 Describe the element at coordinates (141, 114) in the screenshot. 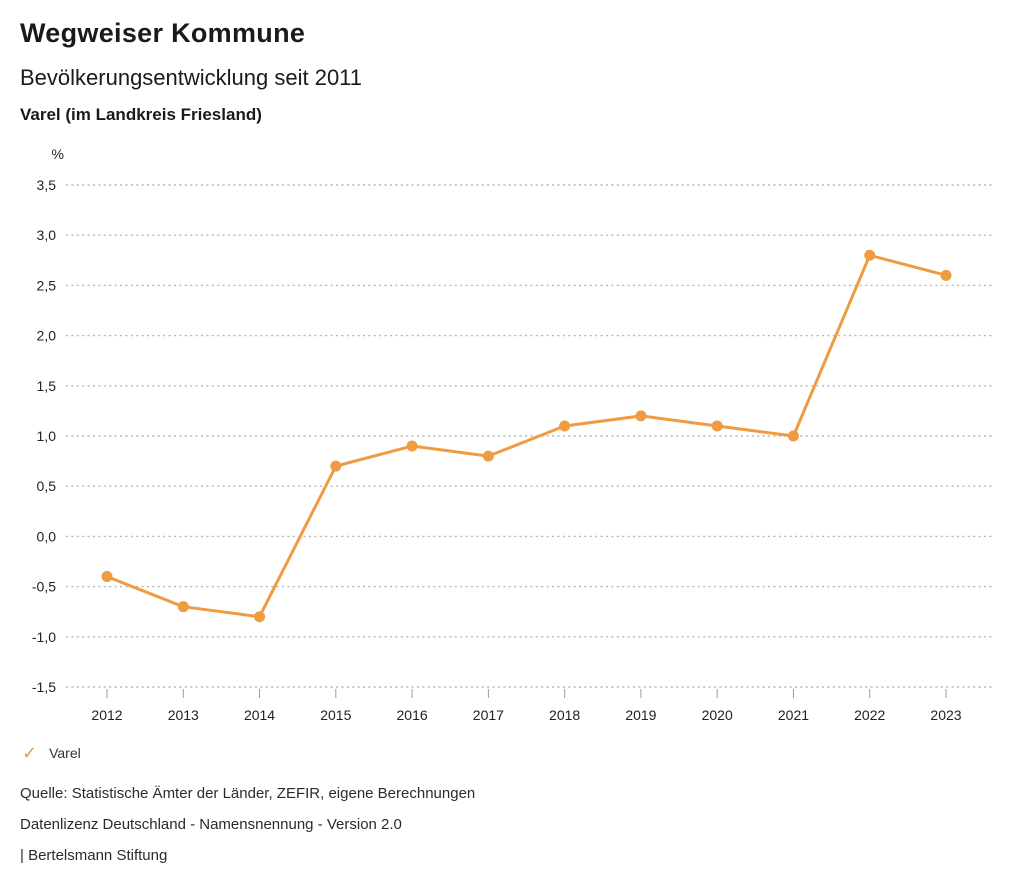

I see `location-title: Varel (im Landkreis Friesland)` at that location.